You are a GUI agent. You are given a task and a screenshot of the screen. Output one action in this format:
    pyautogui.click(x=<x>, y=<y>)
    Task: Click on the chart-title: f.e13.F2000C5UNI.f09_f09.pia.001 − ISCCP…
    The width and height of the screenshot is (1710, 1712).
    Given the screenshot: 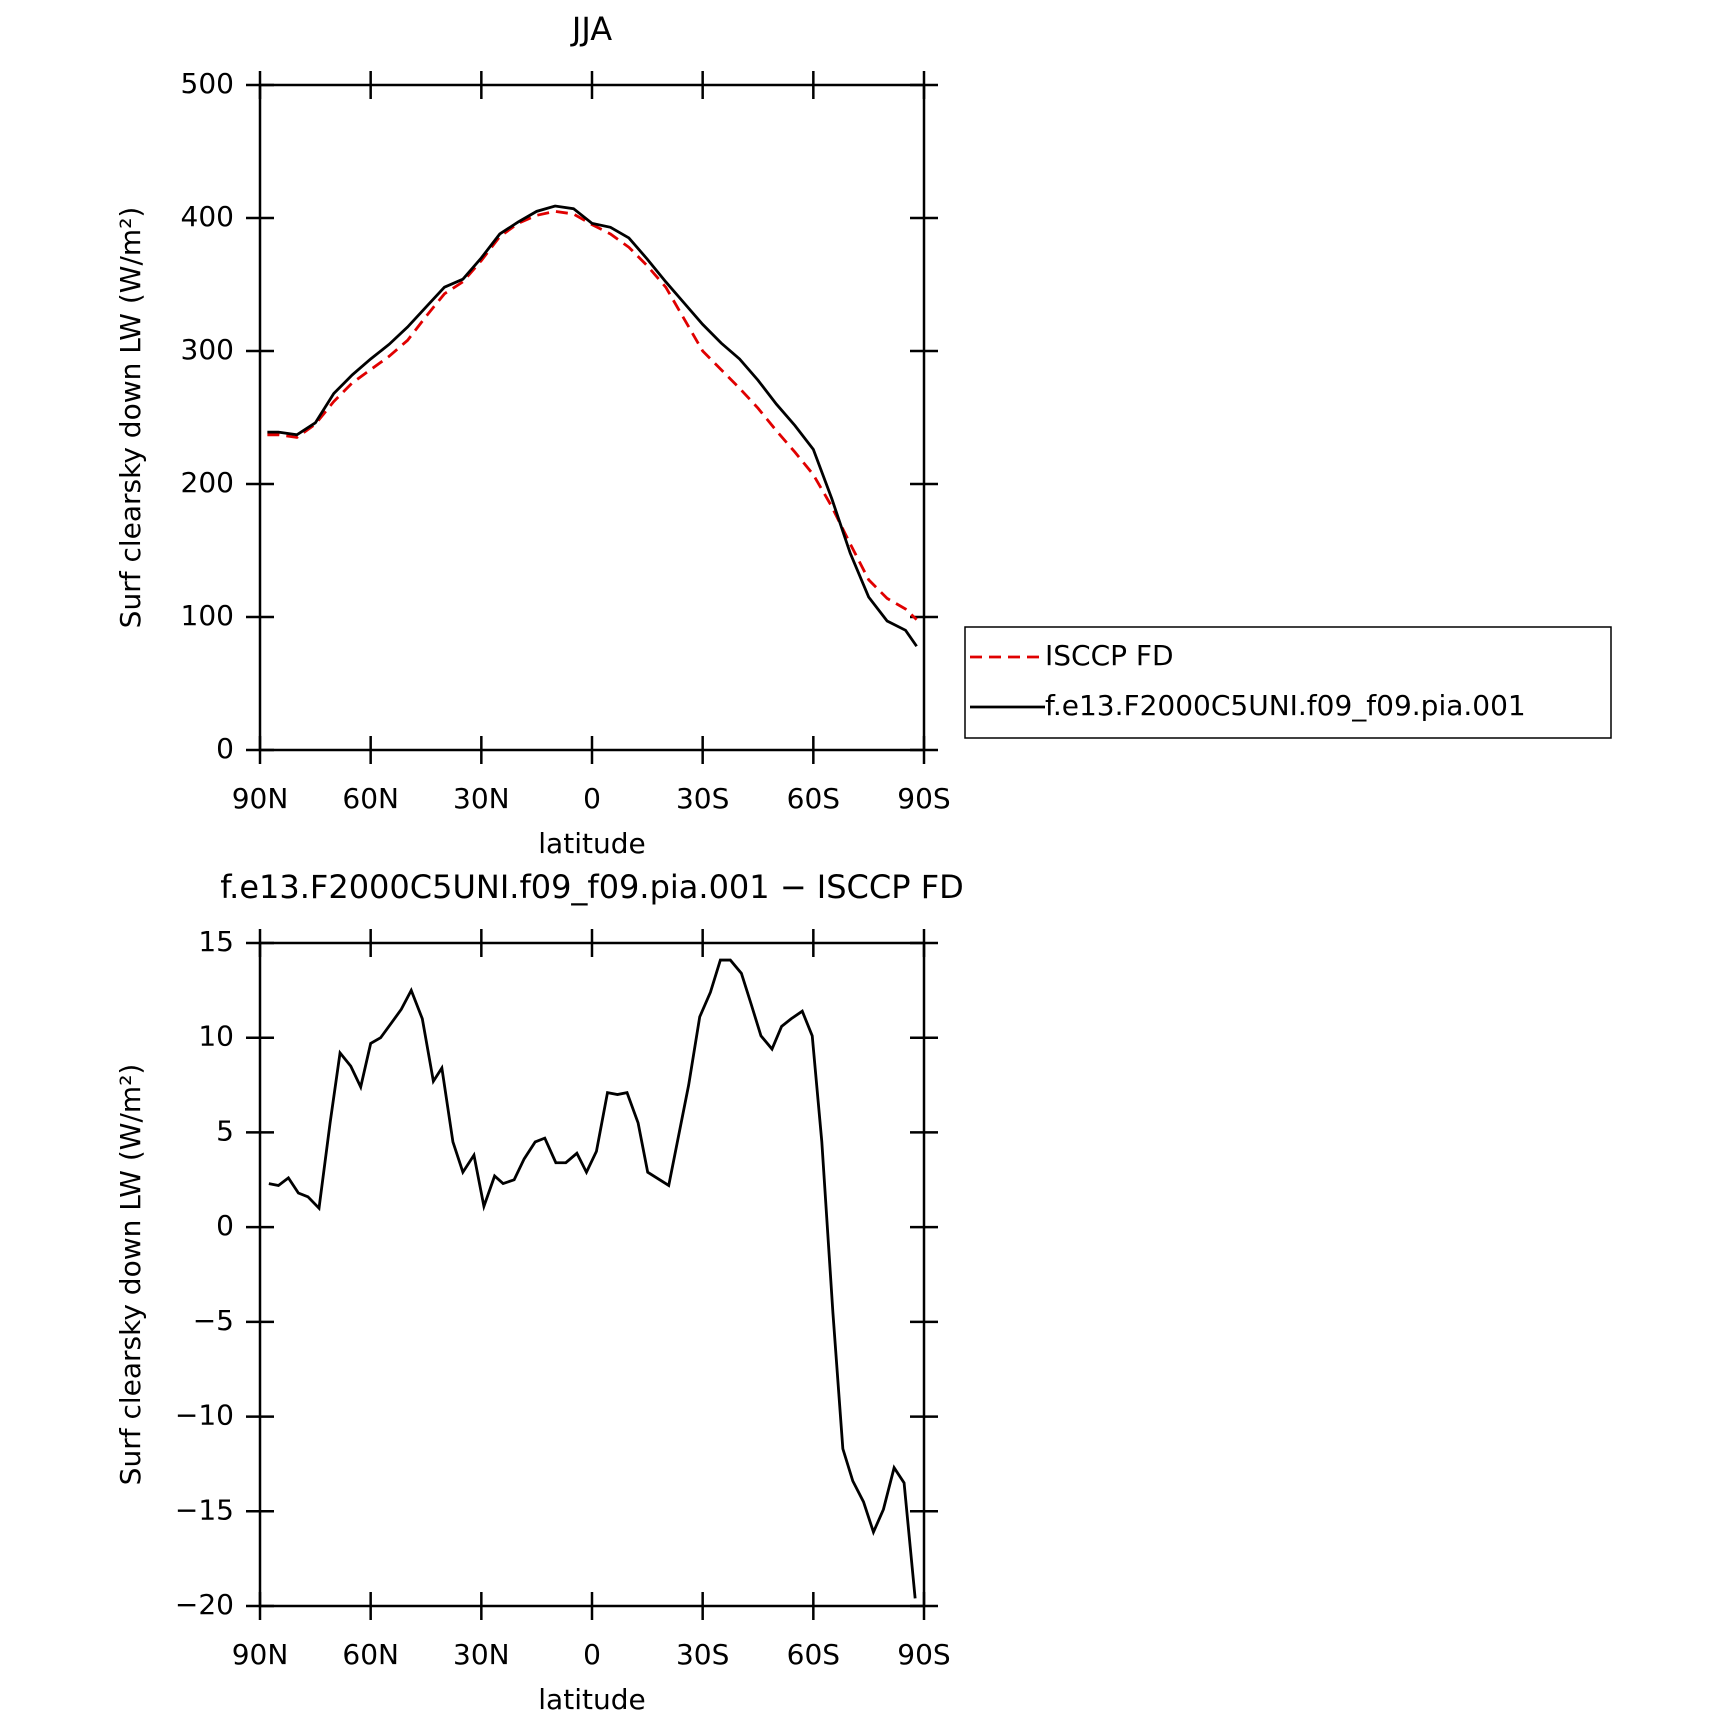 What is the action you would take?
    pyautogui.click(x=592, y=887)
    